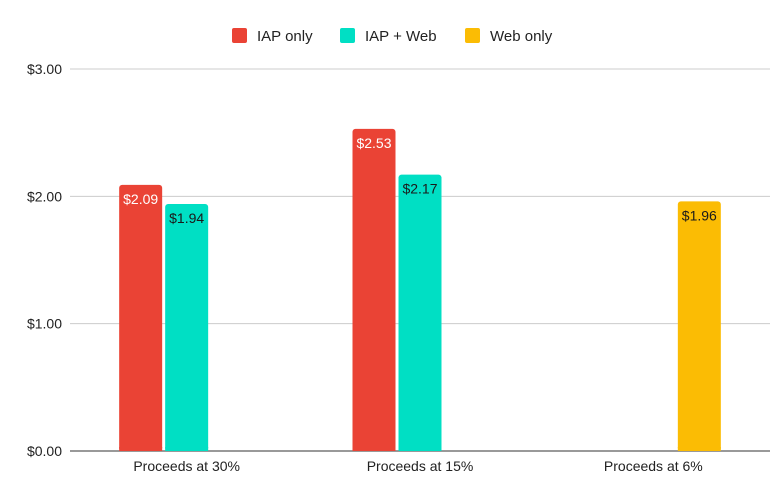 Image resolution: width=783 pixels, height=503 pixels. I want to click on y-tick-label: $3.00, so click(44, 69).